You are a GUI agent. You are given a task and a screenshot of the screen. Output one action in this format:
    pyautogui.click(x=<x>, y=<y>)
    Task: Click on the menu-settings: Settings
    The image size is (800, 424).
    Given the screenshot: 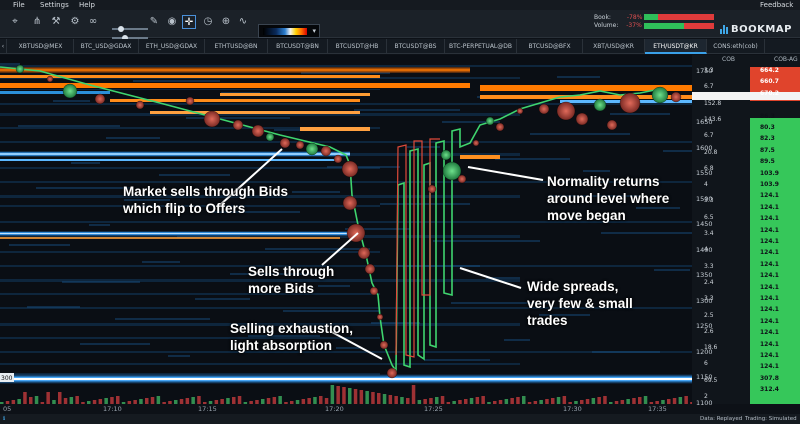 What is the action you would take?
    pyautogui.click(x=54, y=5)
    